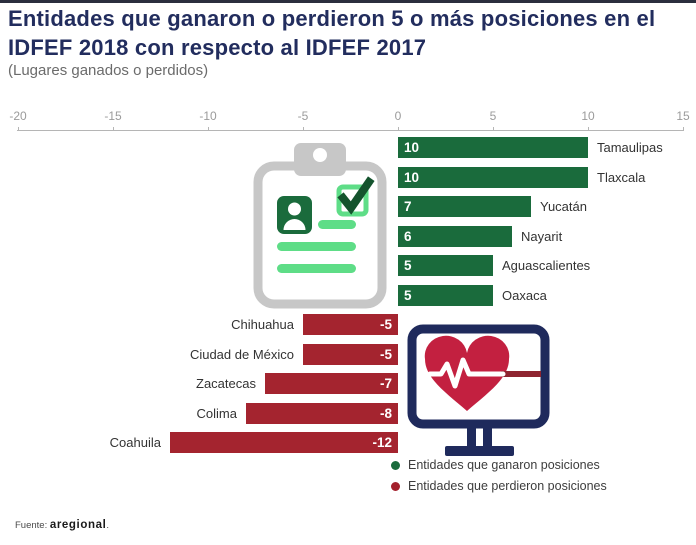 This screenshot has height=545, width=696. I want to click on bar: -8, so click(322, 413).